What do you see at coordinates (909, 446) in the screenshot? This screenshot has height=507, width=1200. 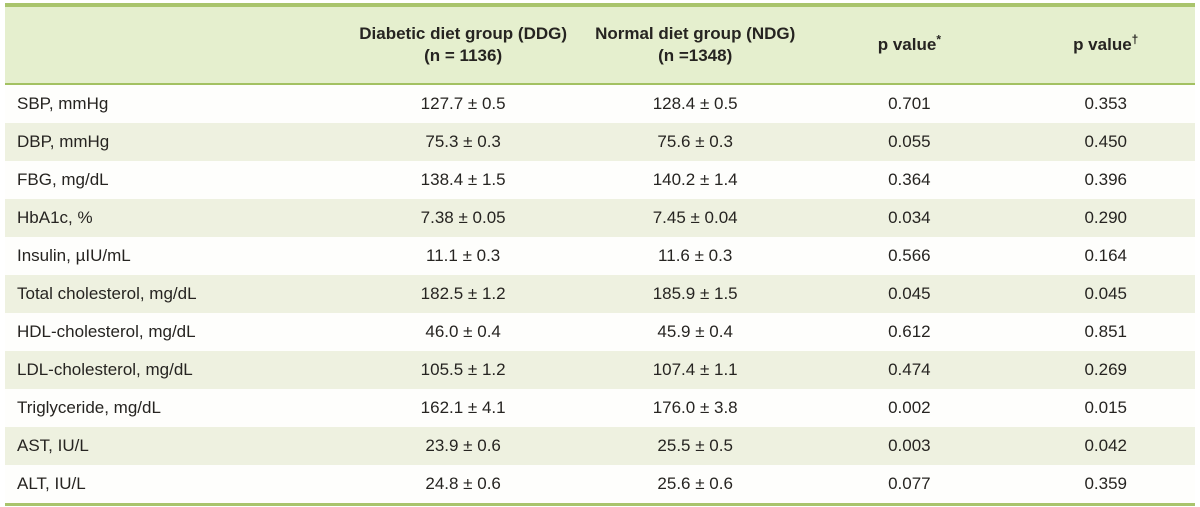 I see `pvalue1-cell: 0.003` at bounding box center [909, 446].